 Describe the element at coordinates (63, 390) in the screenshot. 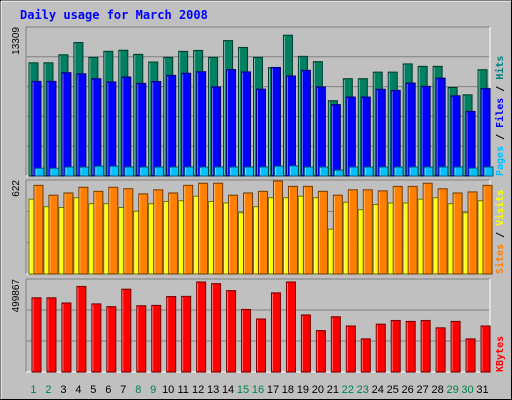

I see `day-label-3: 3` at that location.